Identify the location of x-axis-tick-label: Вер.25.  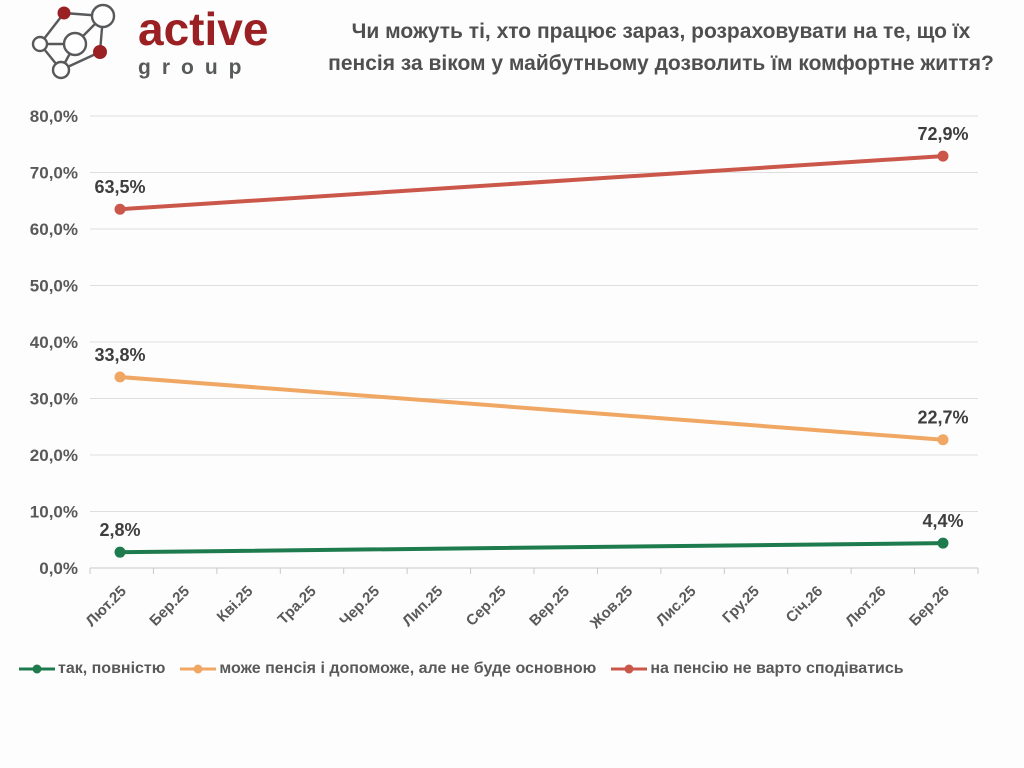
(549, 606).